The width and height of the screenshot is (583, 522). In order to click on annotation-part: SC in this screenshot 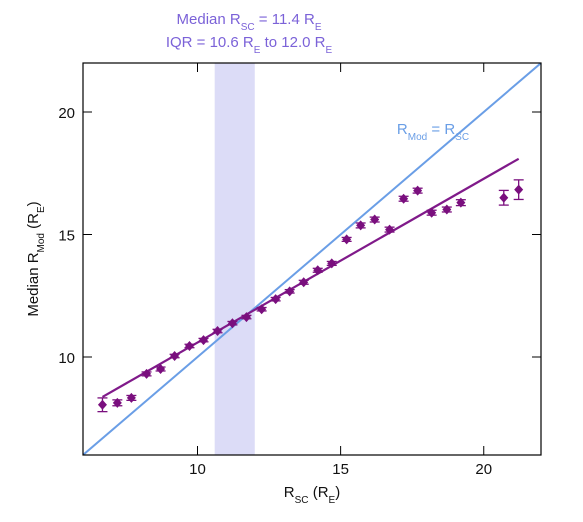, I will do `click(248, 27)`.